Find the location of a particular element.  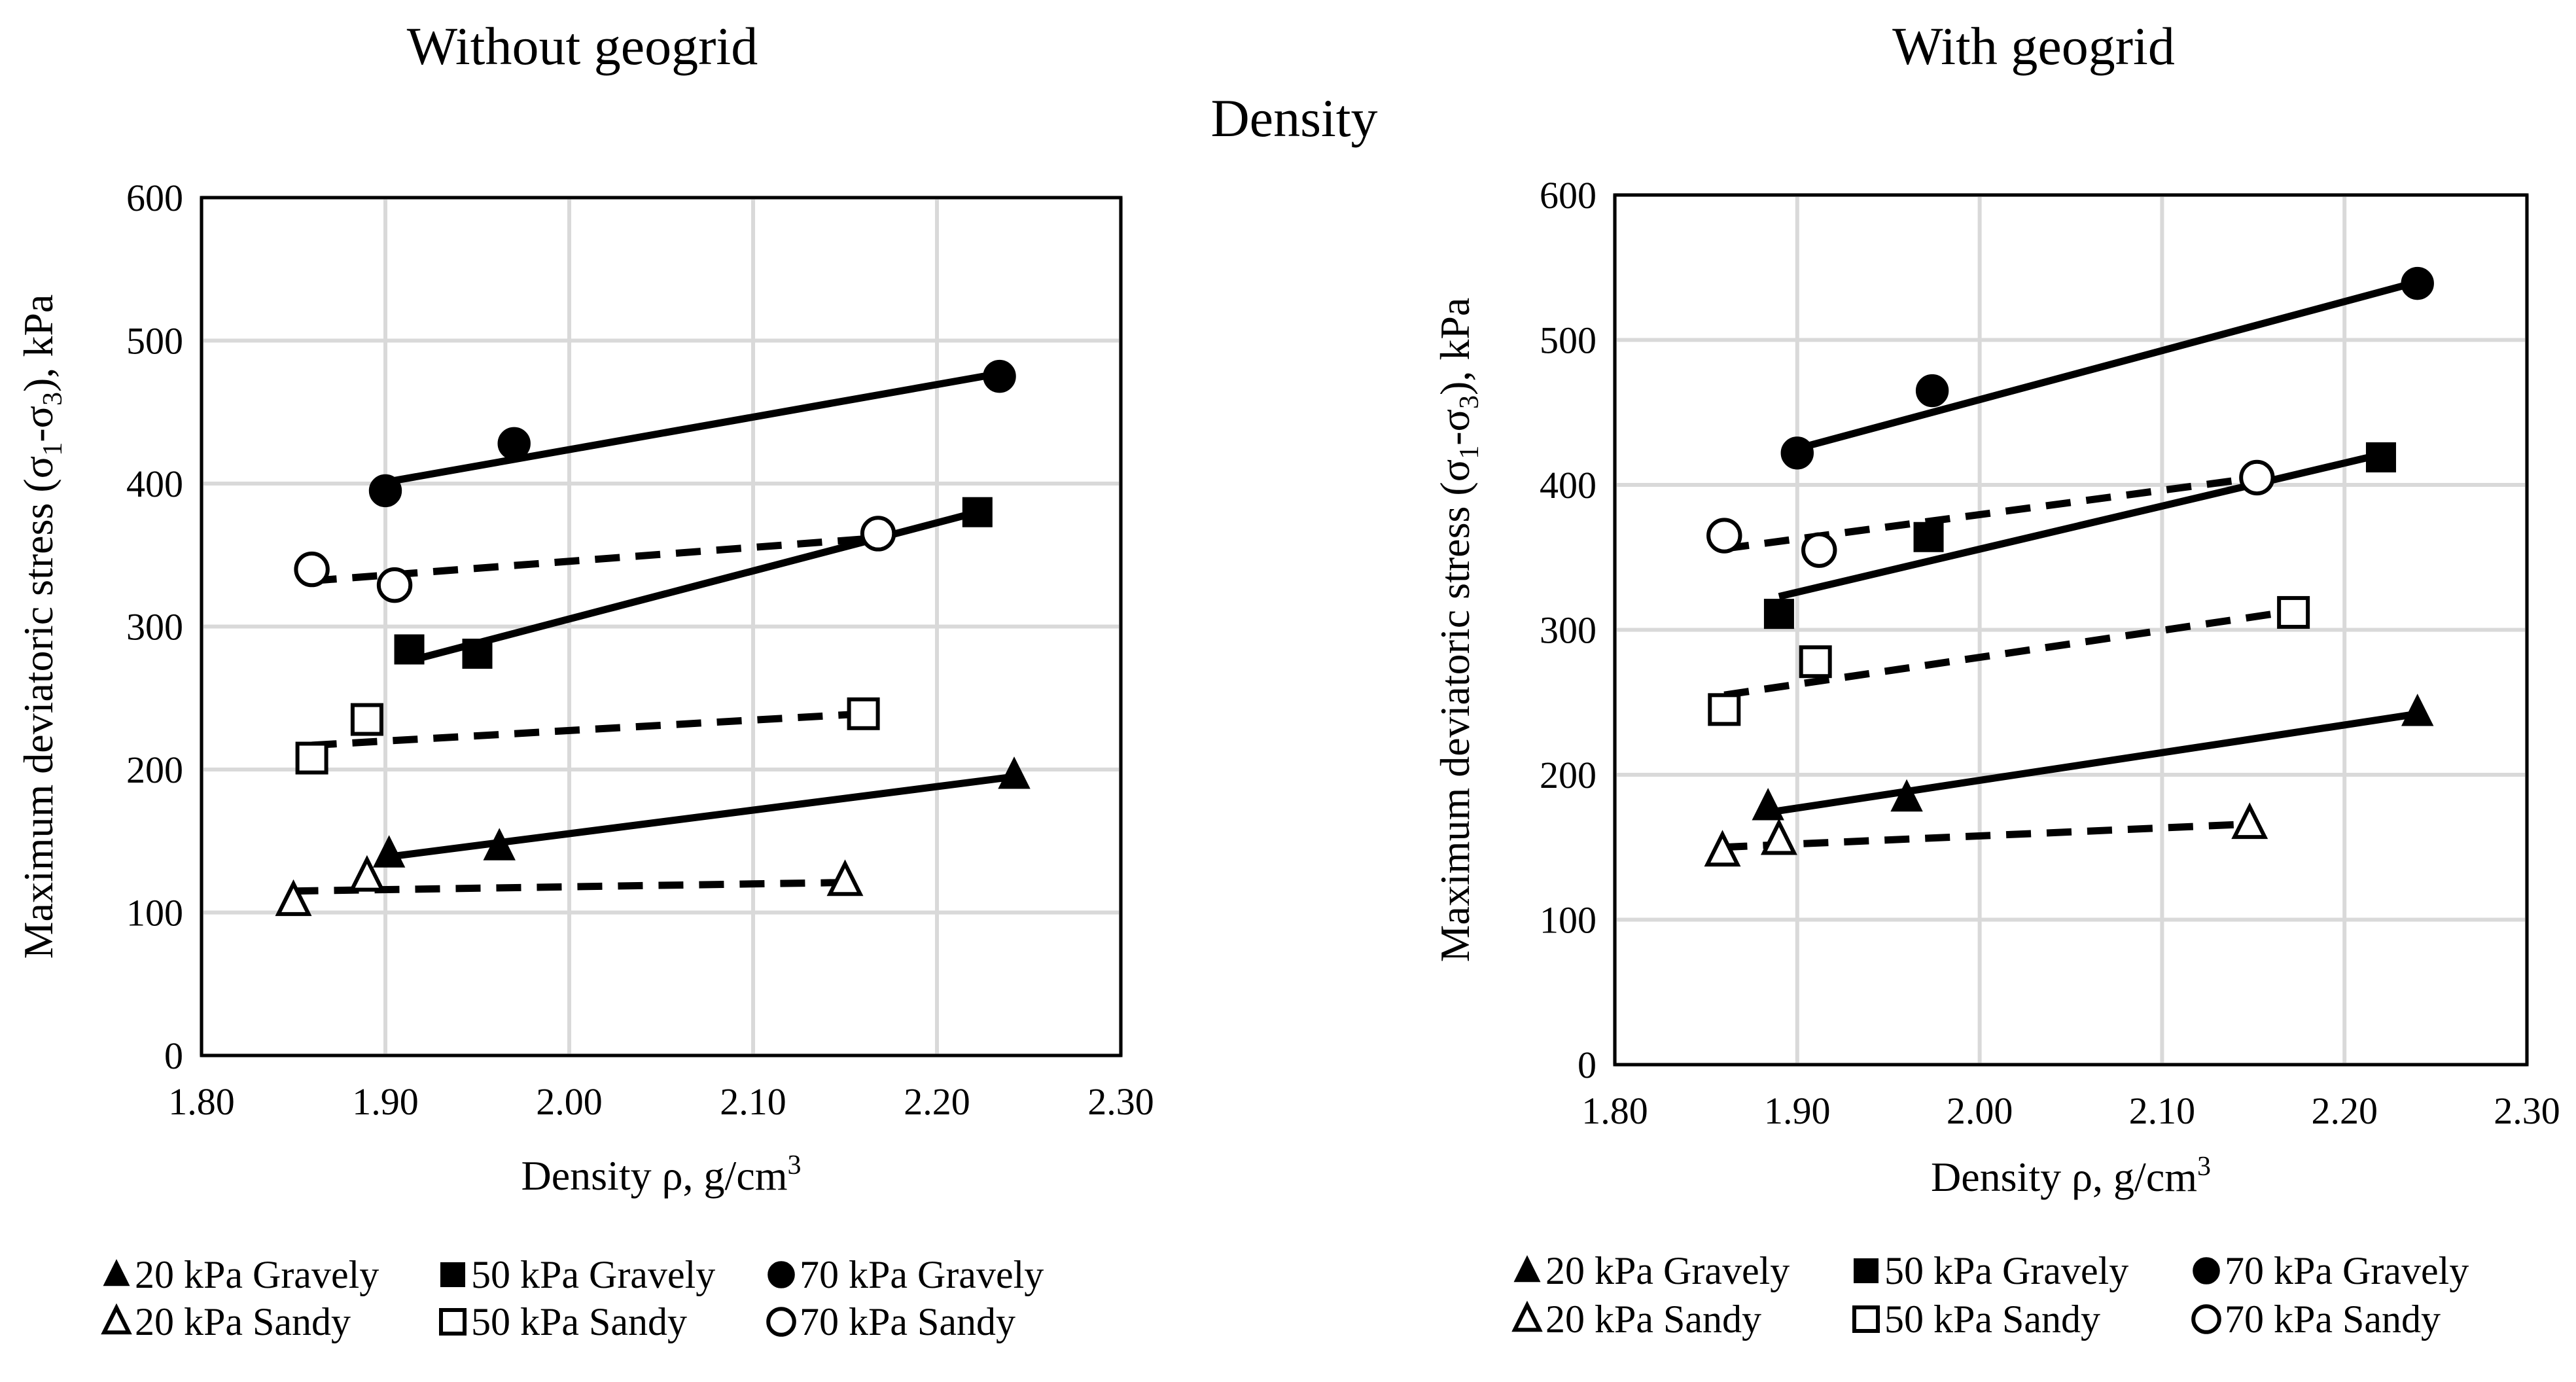

legend-label: 70 kPa Gravely is located at coordinates (922, 1274).